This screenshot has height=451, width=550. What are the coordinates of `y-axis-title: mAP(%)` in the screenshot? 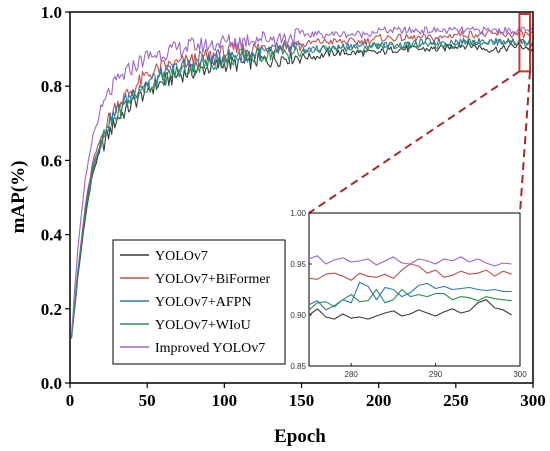 It's located at (18, 197).